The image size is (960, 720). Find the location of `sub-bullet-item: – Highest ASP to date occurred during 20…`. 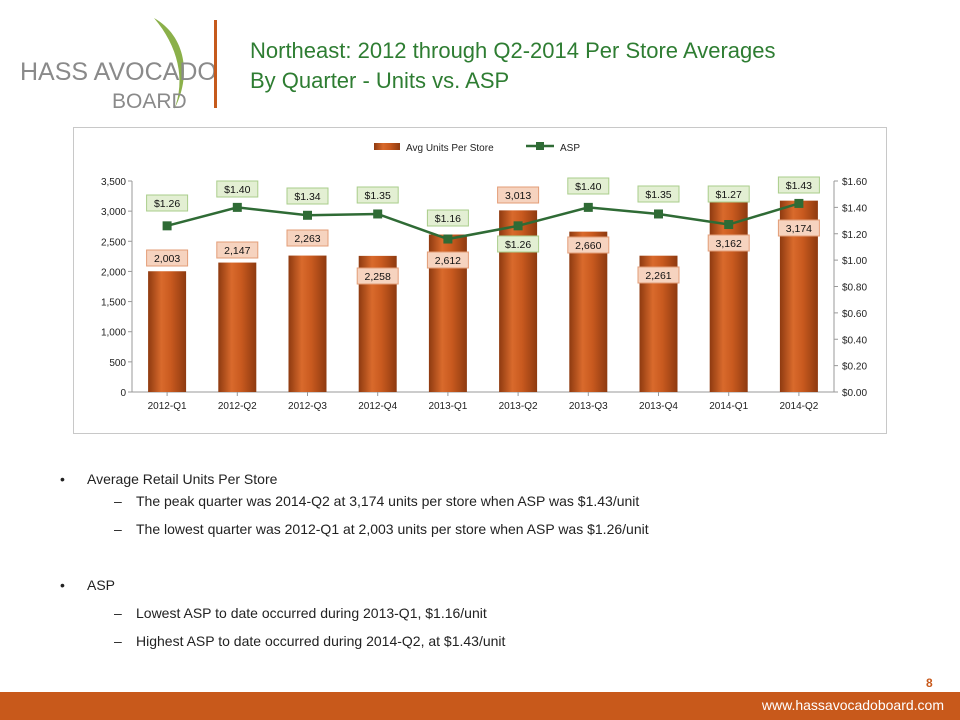

sub-bullet-item: – Highest ASP to date occurred during 20… is located at coordinates (309, 641).